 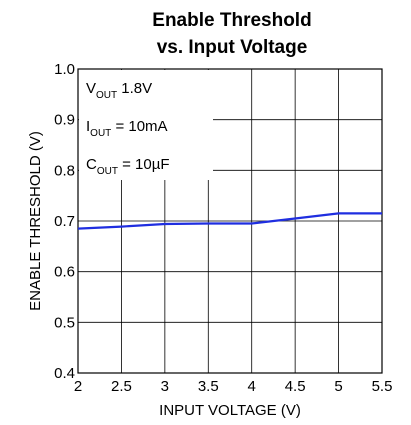 I want to click on chart-title-line-2: vs. Input Voltage, so click(x=232, y=47).